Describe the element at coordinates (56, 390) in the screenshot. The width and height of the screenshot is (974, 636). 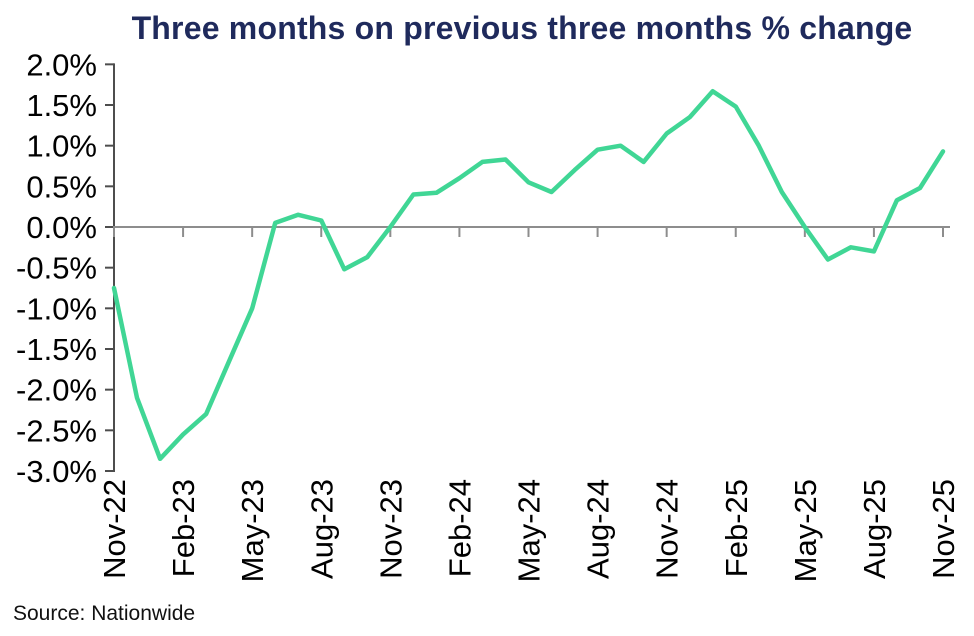
I see `y-axis-label: -2.0%` at that location.